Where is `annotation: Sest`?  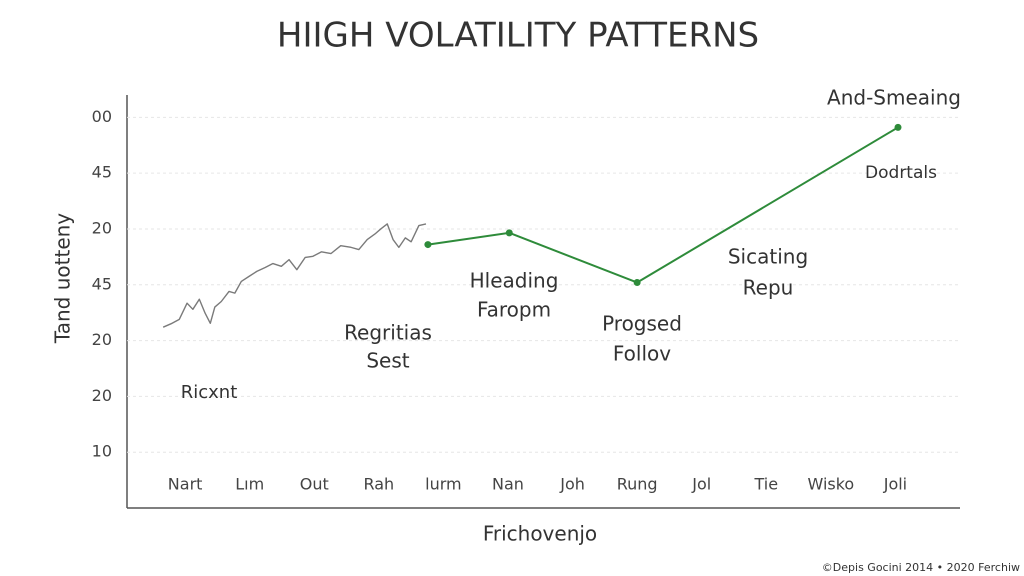 annotation: Sest is located at coordinates (387, 361).